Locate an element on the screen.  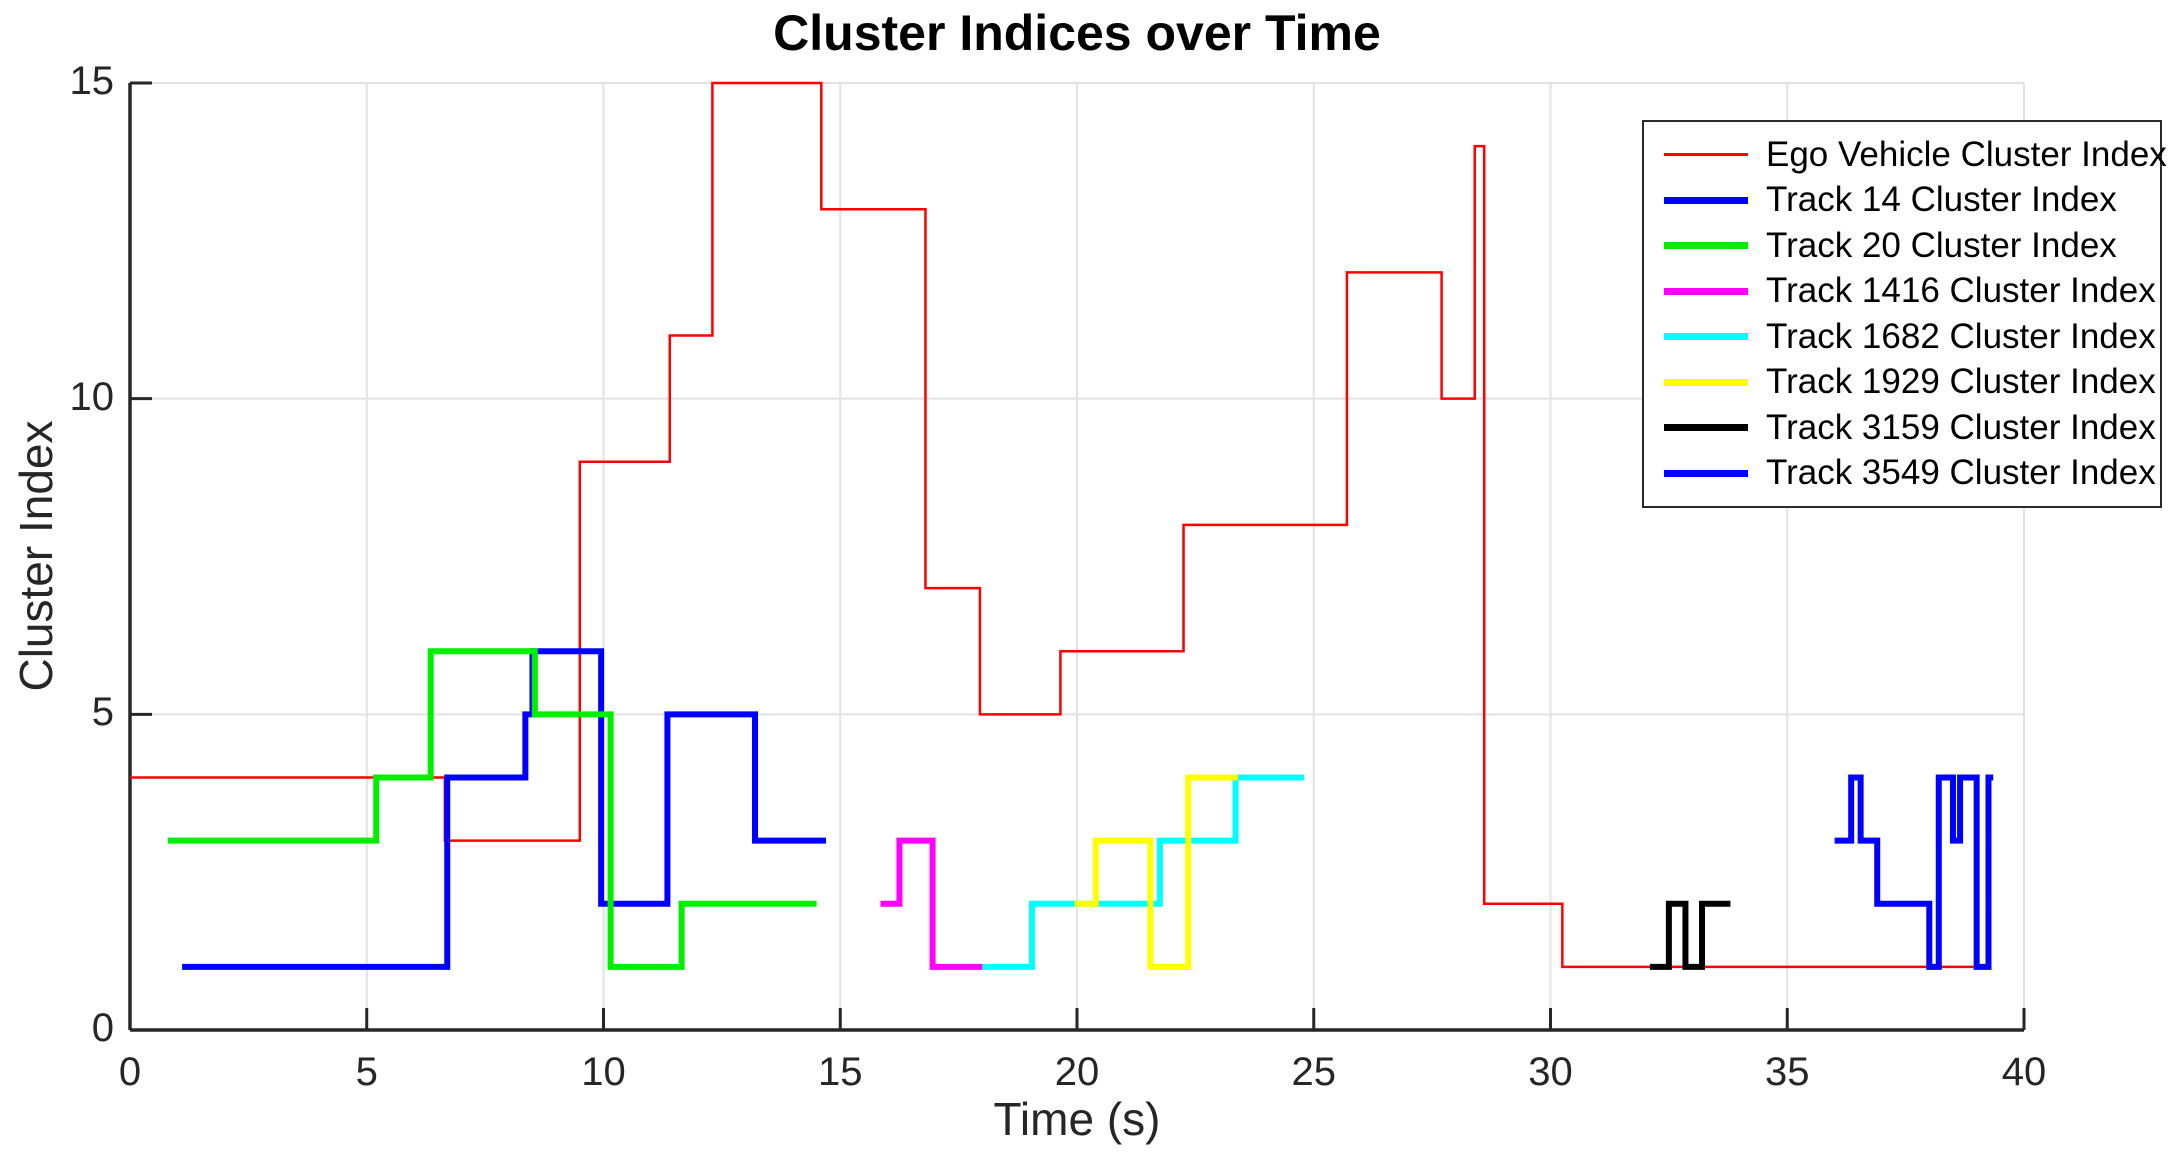
x-tick-label: 0 is located at coordinates (130, 1072).